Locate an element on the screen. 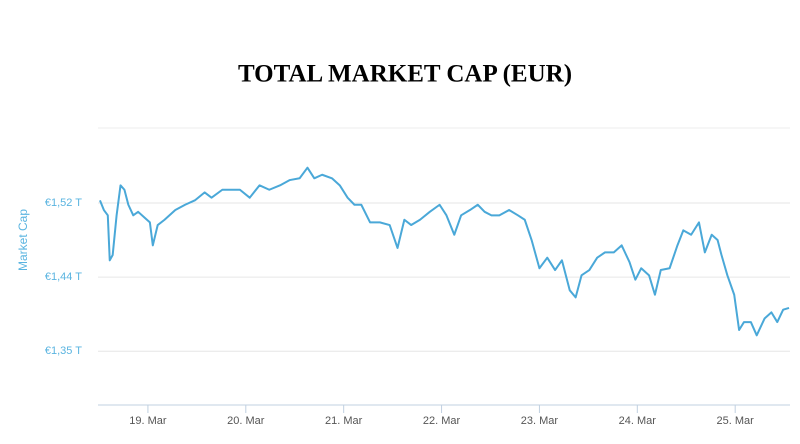  x-tick-label: 23. Mar is located at coordinates (540, 421).